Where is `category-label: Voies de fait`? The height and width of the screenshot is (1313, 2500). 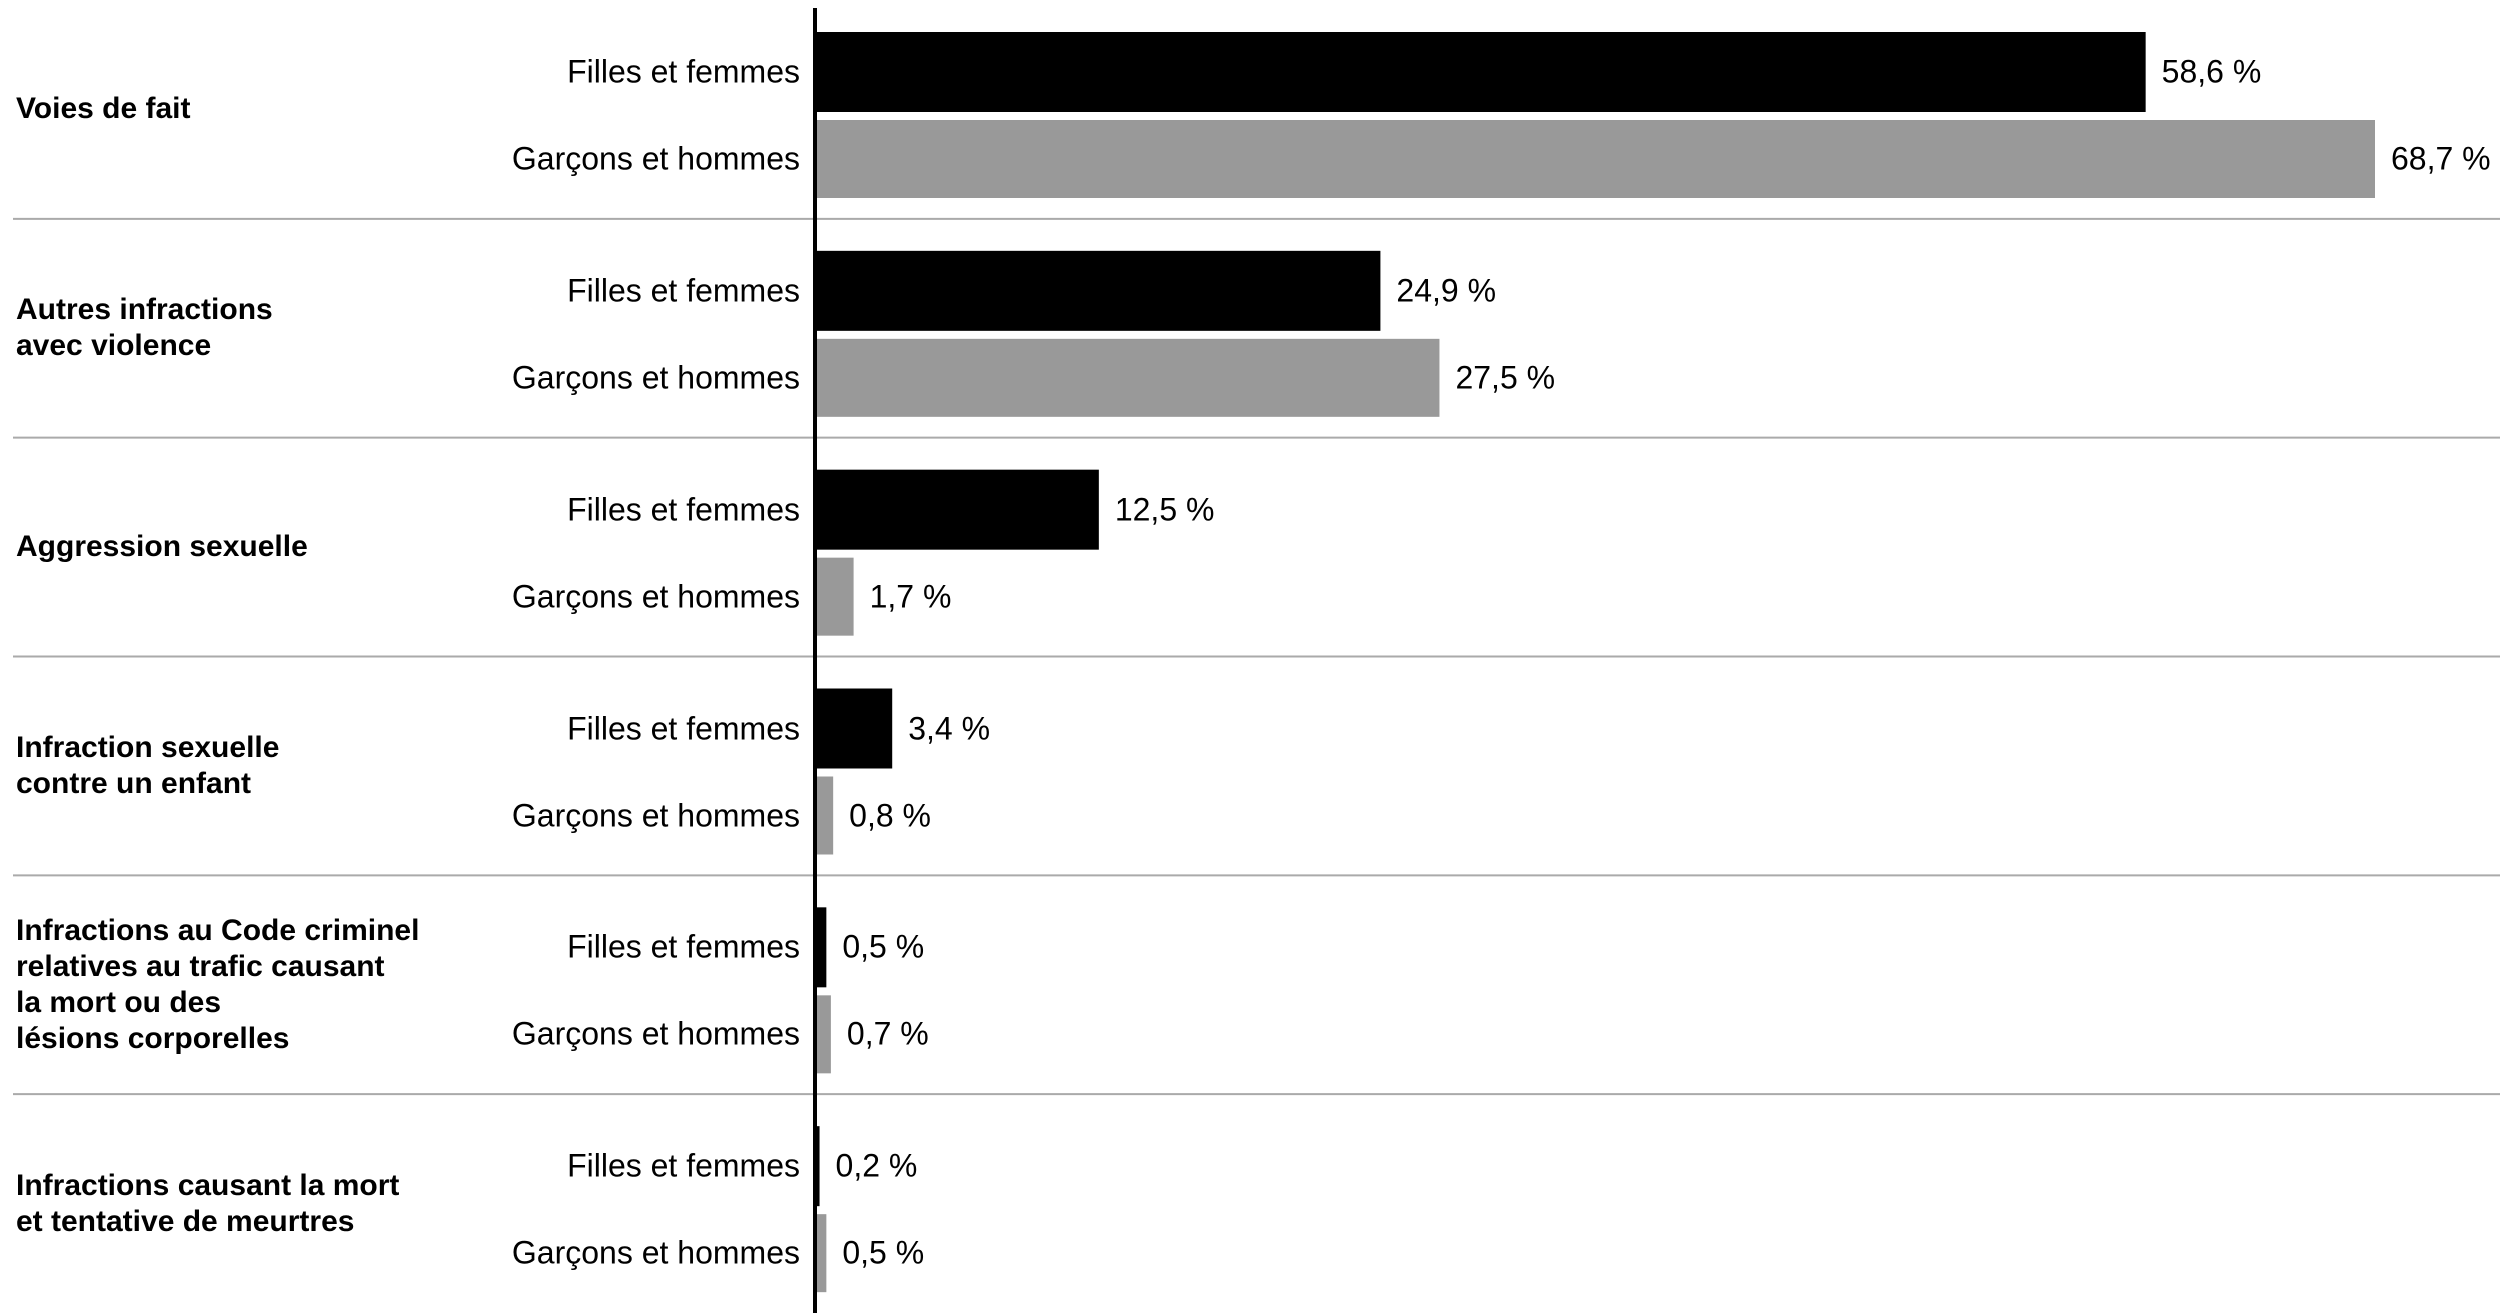
category-label: Voies de fait is located at coordinates (103, 109).